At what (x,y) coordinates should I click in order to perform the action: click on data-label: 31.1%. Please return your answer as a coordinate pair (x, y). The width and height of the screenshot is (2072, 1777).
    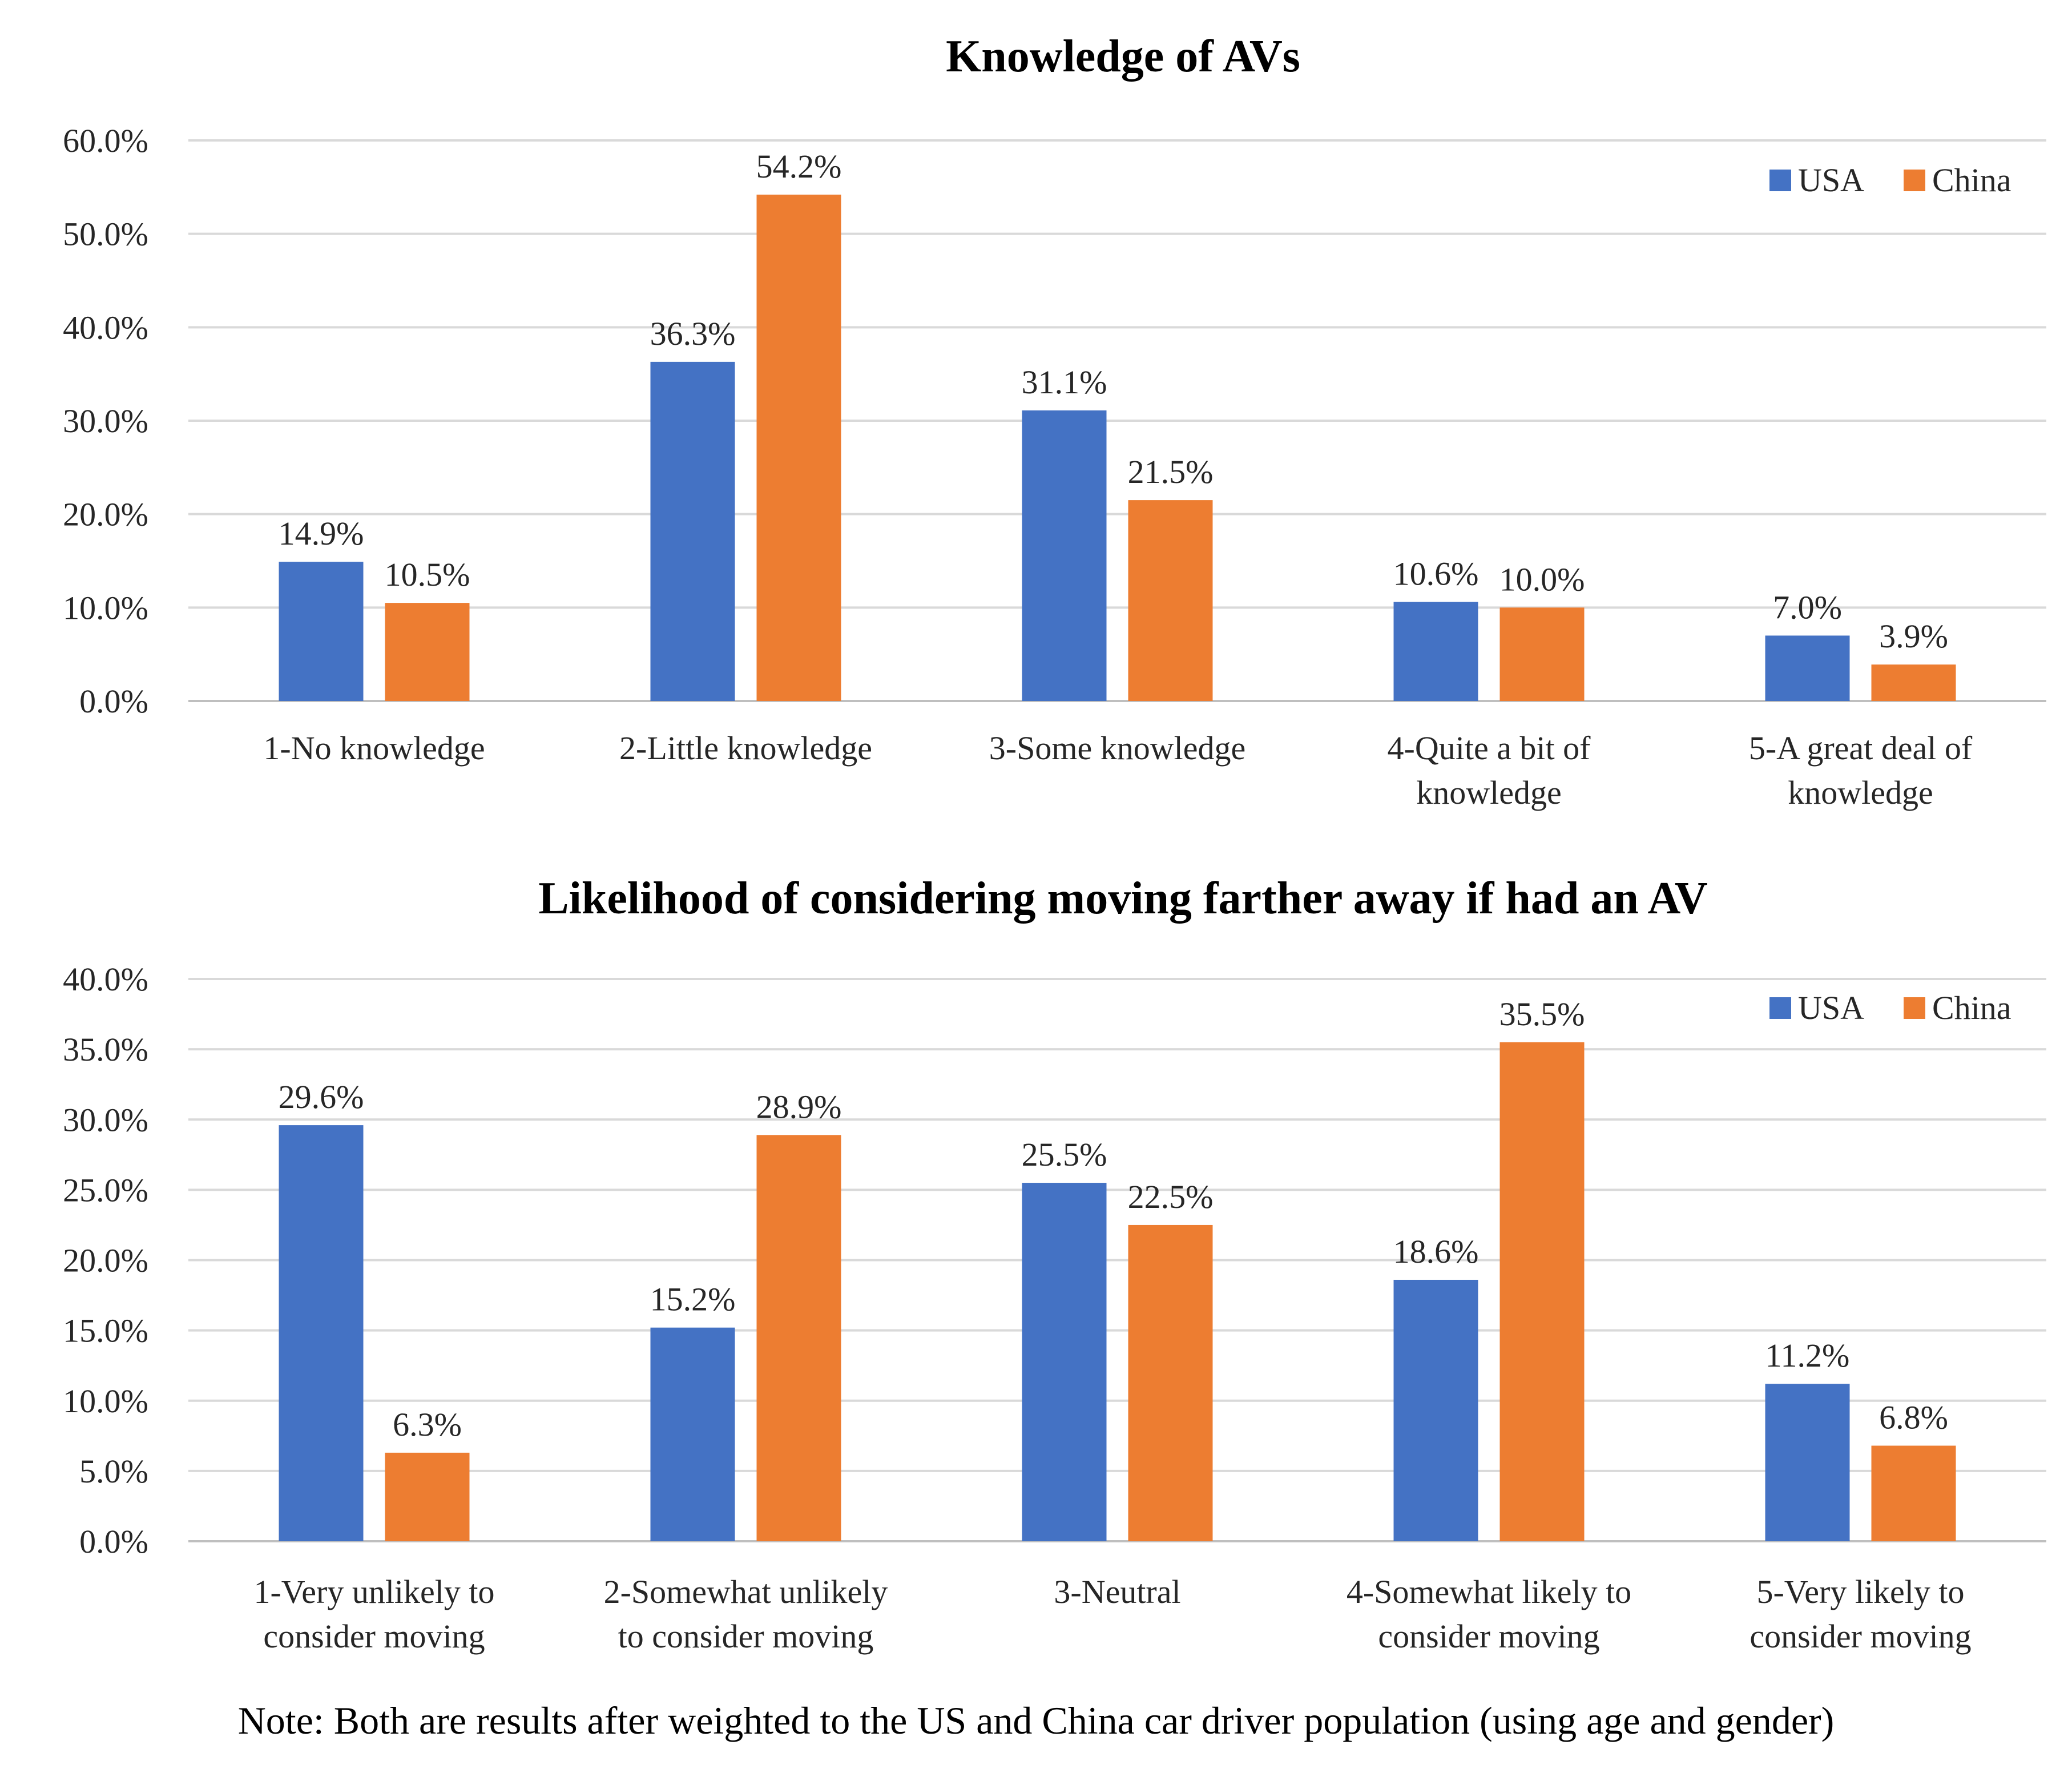
    Looking at the image, I should click on (1064, 382).